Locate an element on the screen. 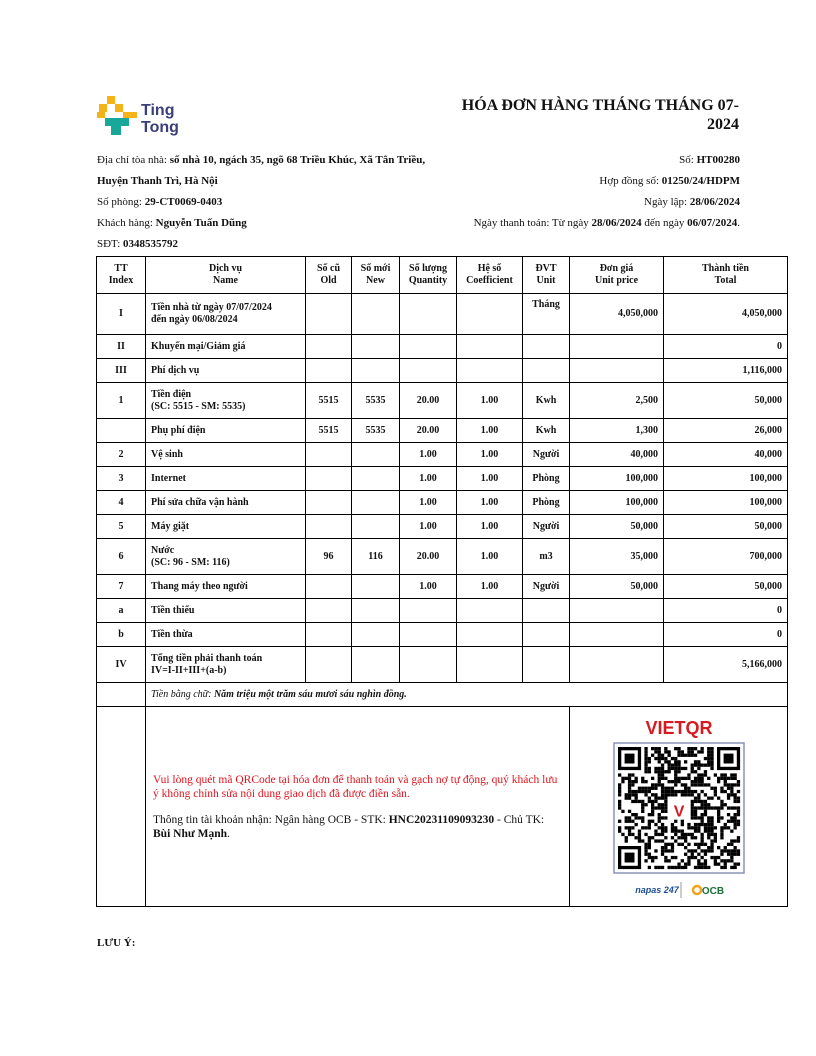  cell-name: Khuyến mại/Giảm giá is located at coordinates (225, 346).